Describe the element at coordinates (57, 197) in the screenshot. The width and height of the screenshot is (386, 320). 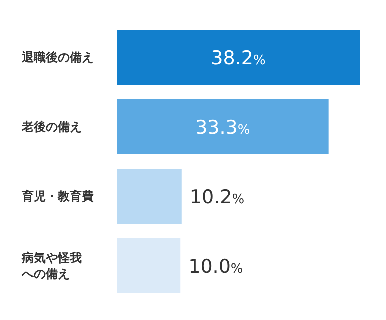
I see `y-tick-label: 育児・教育費` at that location.